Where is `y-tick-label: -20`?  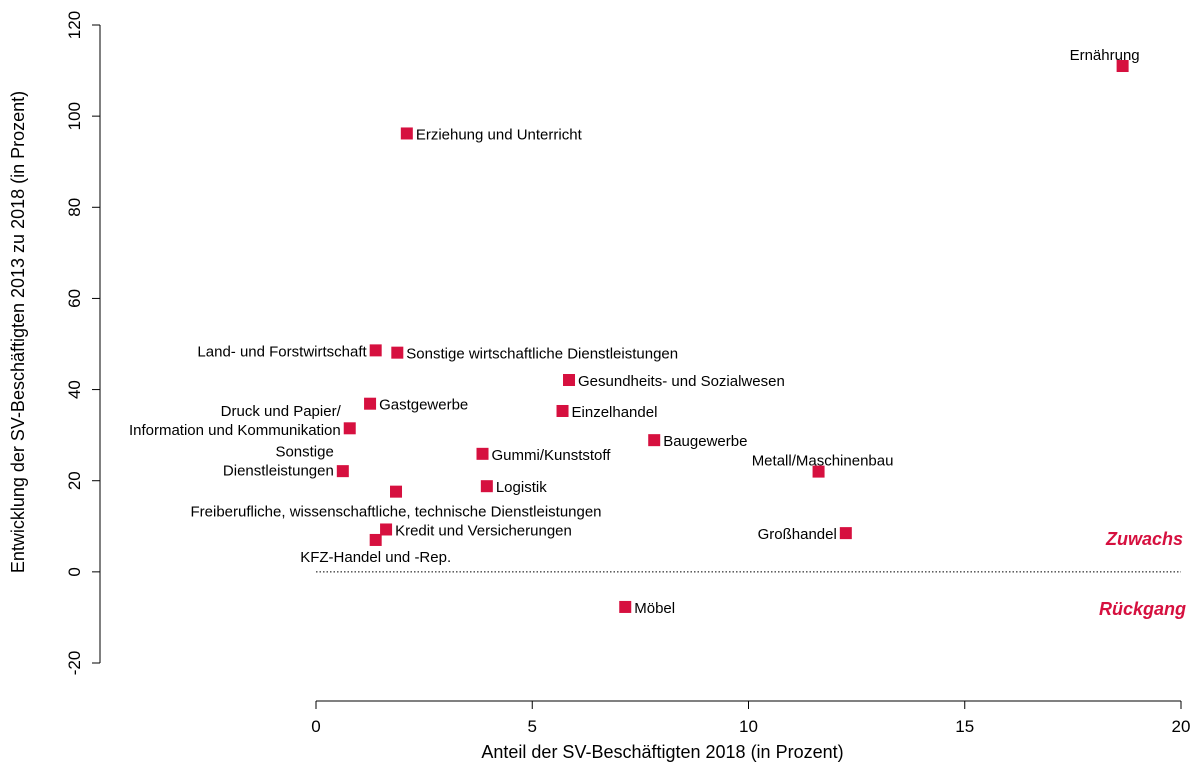 y-tick-label: -20 is located at coordinates (74, 663).